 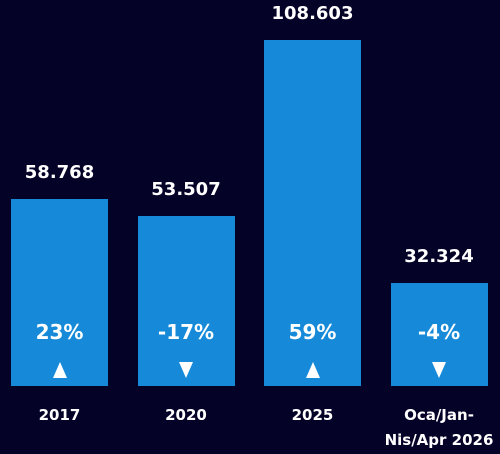 What do you see at coordinates (186, 415) in the screenshot?
I see `x-tick-label: 2020` at bounding box center [186, 415].